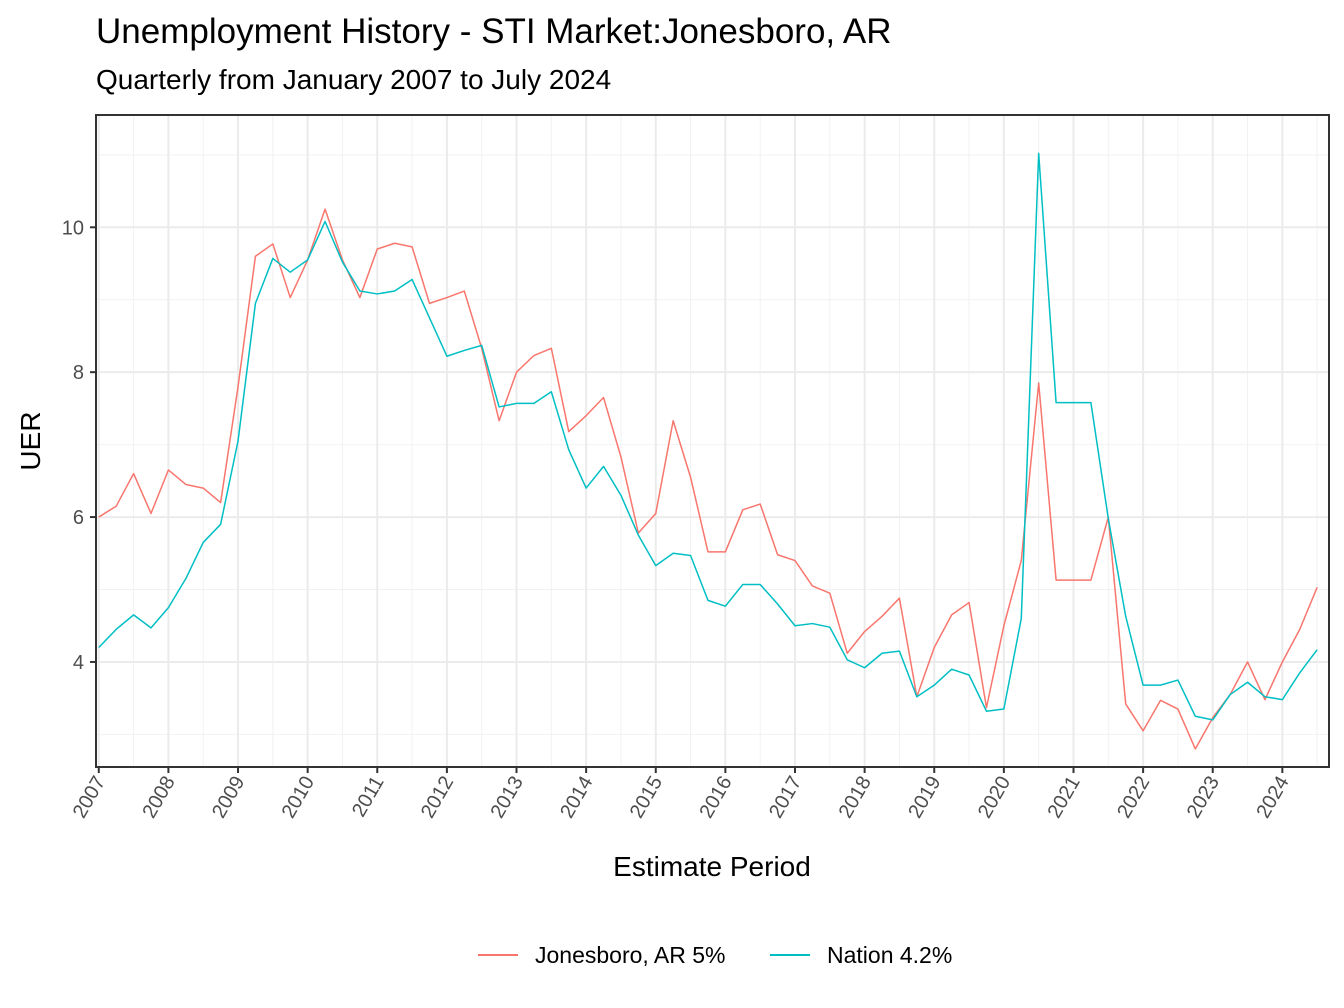 The height and width of the screenshot is (1008, 1344). Describe the element at coordinates (78, 373) in the screenshot. I see `y-tick-label: 8` at that location.